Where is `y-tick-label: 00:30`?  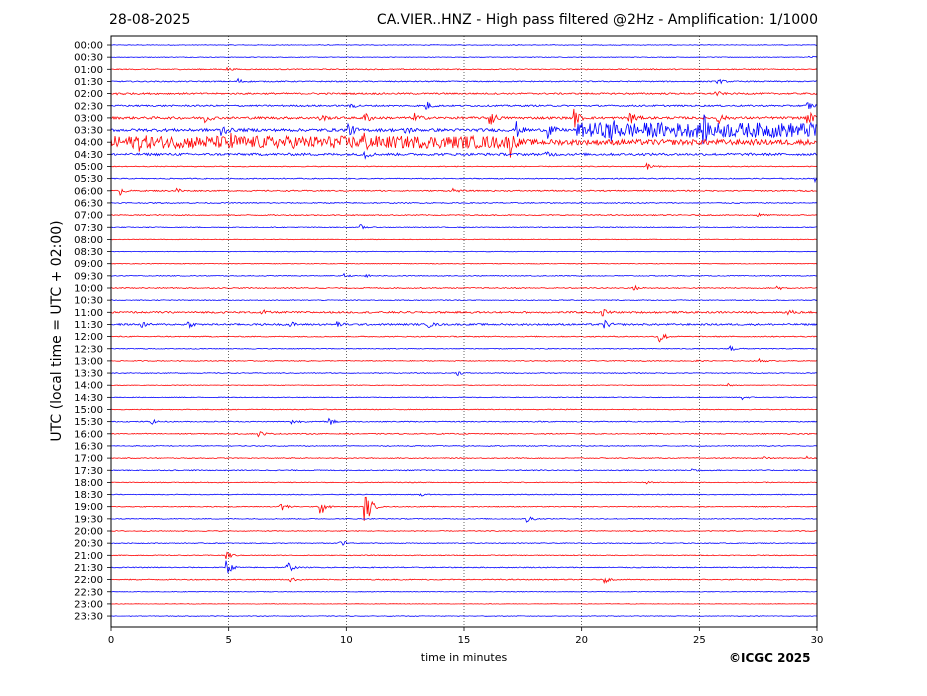 y-tick-label: 00:30 is located at coordinates (88, 58).